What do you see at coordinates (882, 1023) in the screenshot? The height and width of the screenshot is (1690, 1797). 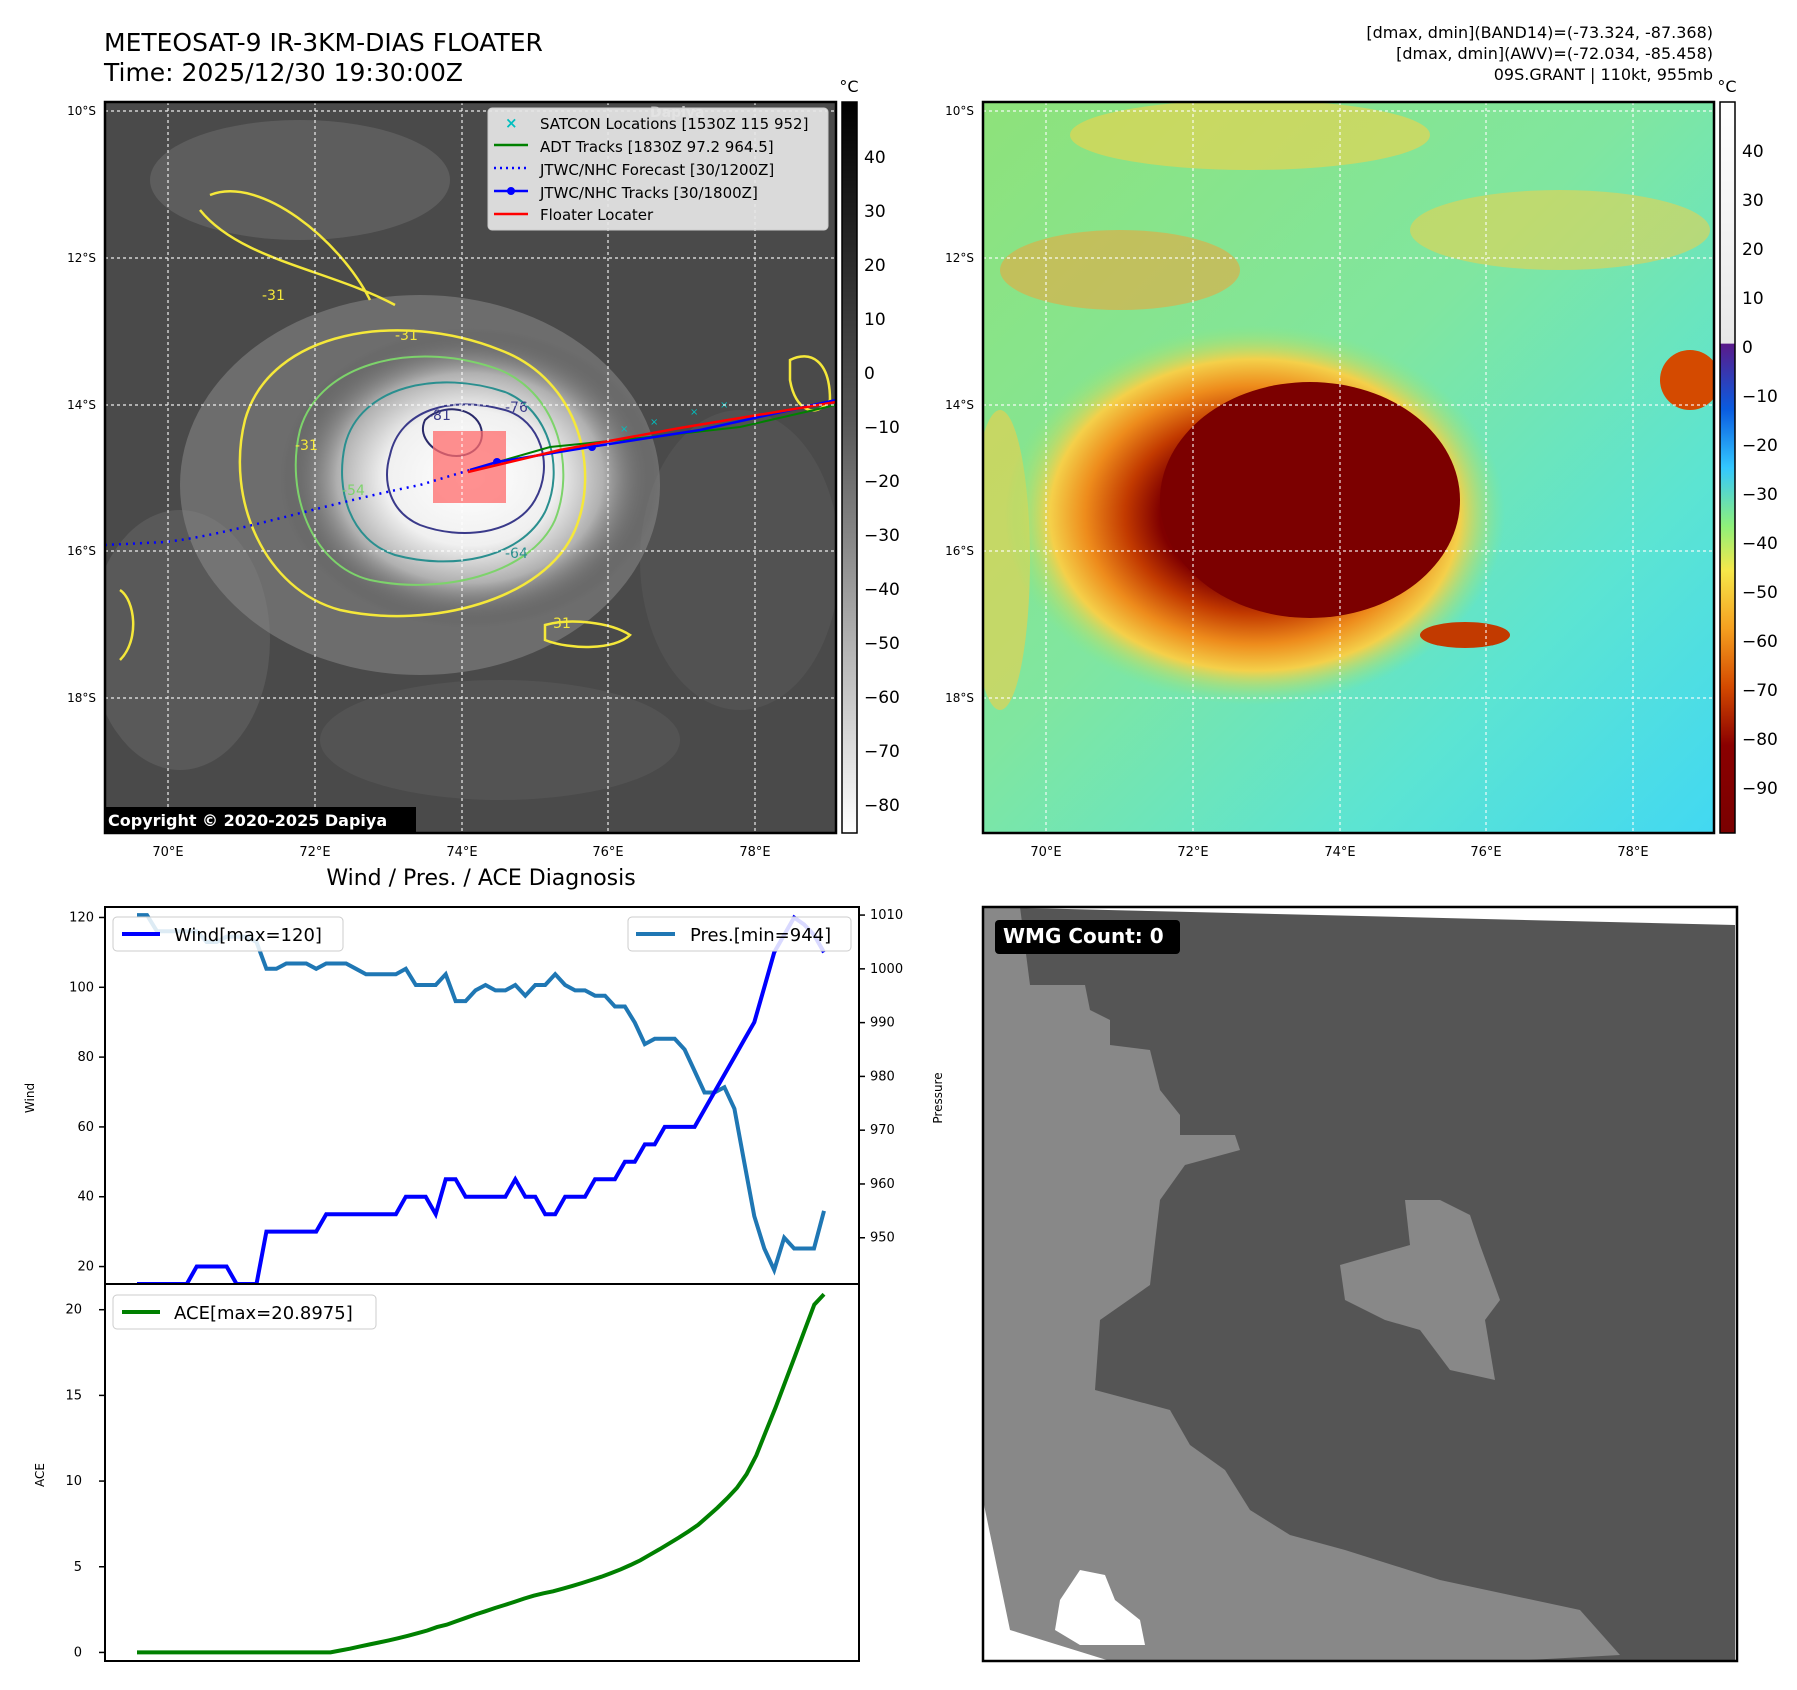 I see `pressure-tick-label: 990` at bounding box center [882, 1023].